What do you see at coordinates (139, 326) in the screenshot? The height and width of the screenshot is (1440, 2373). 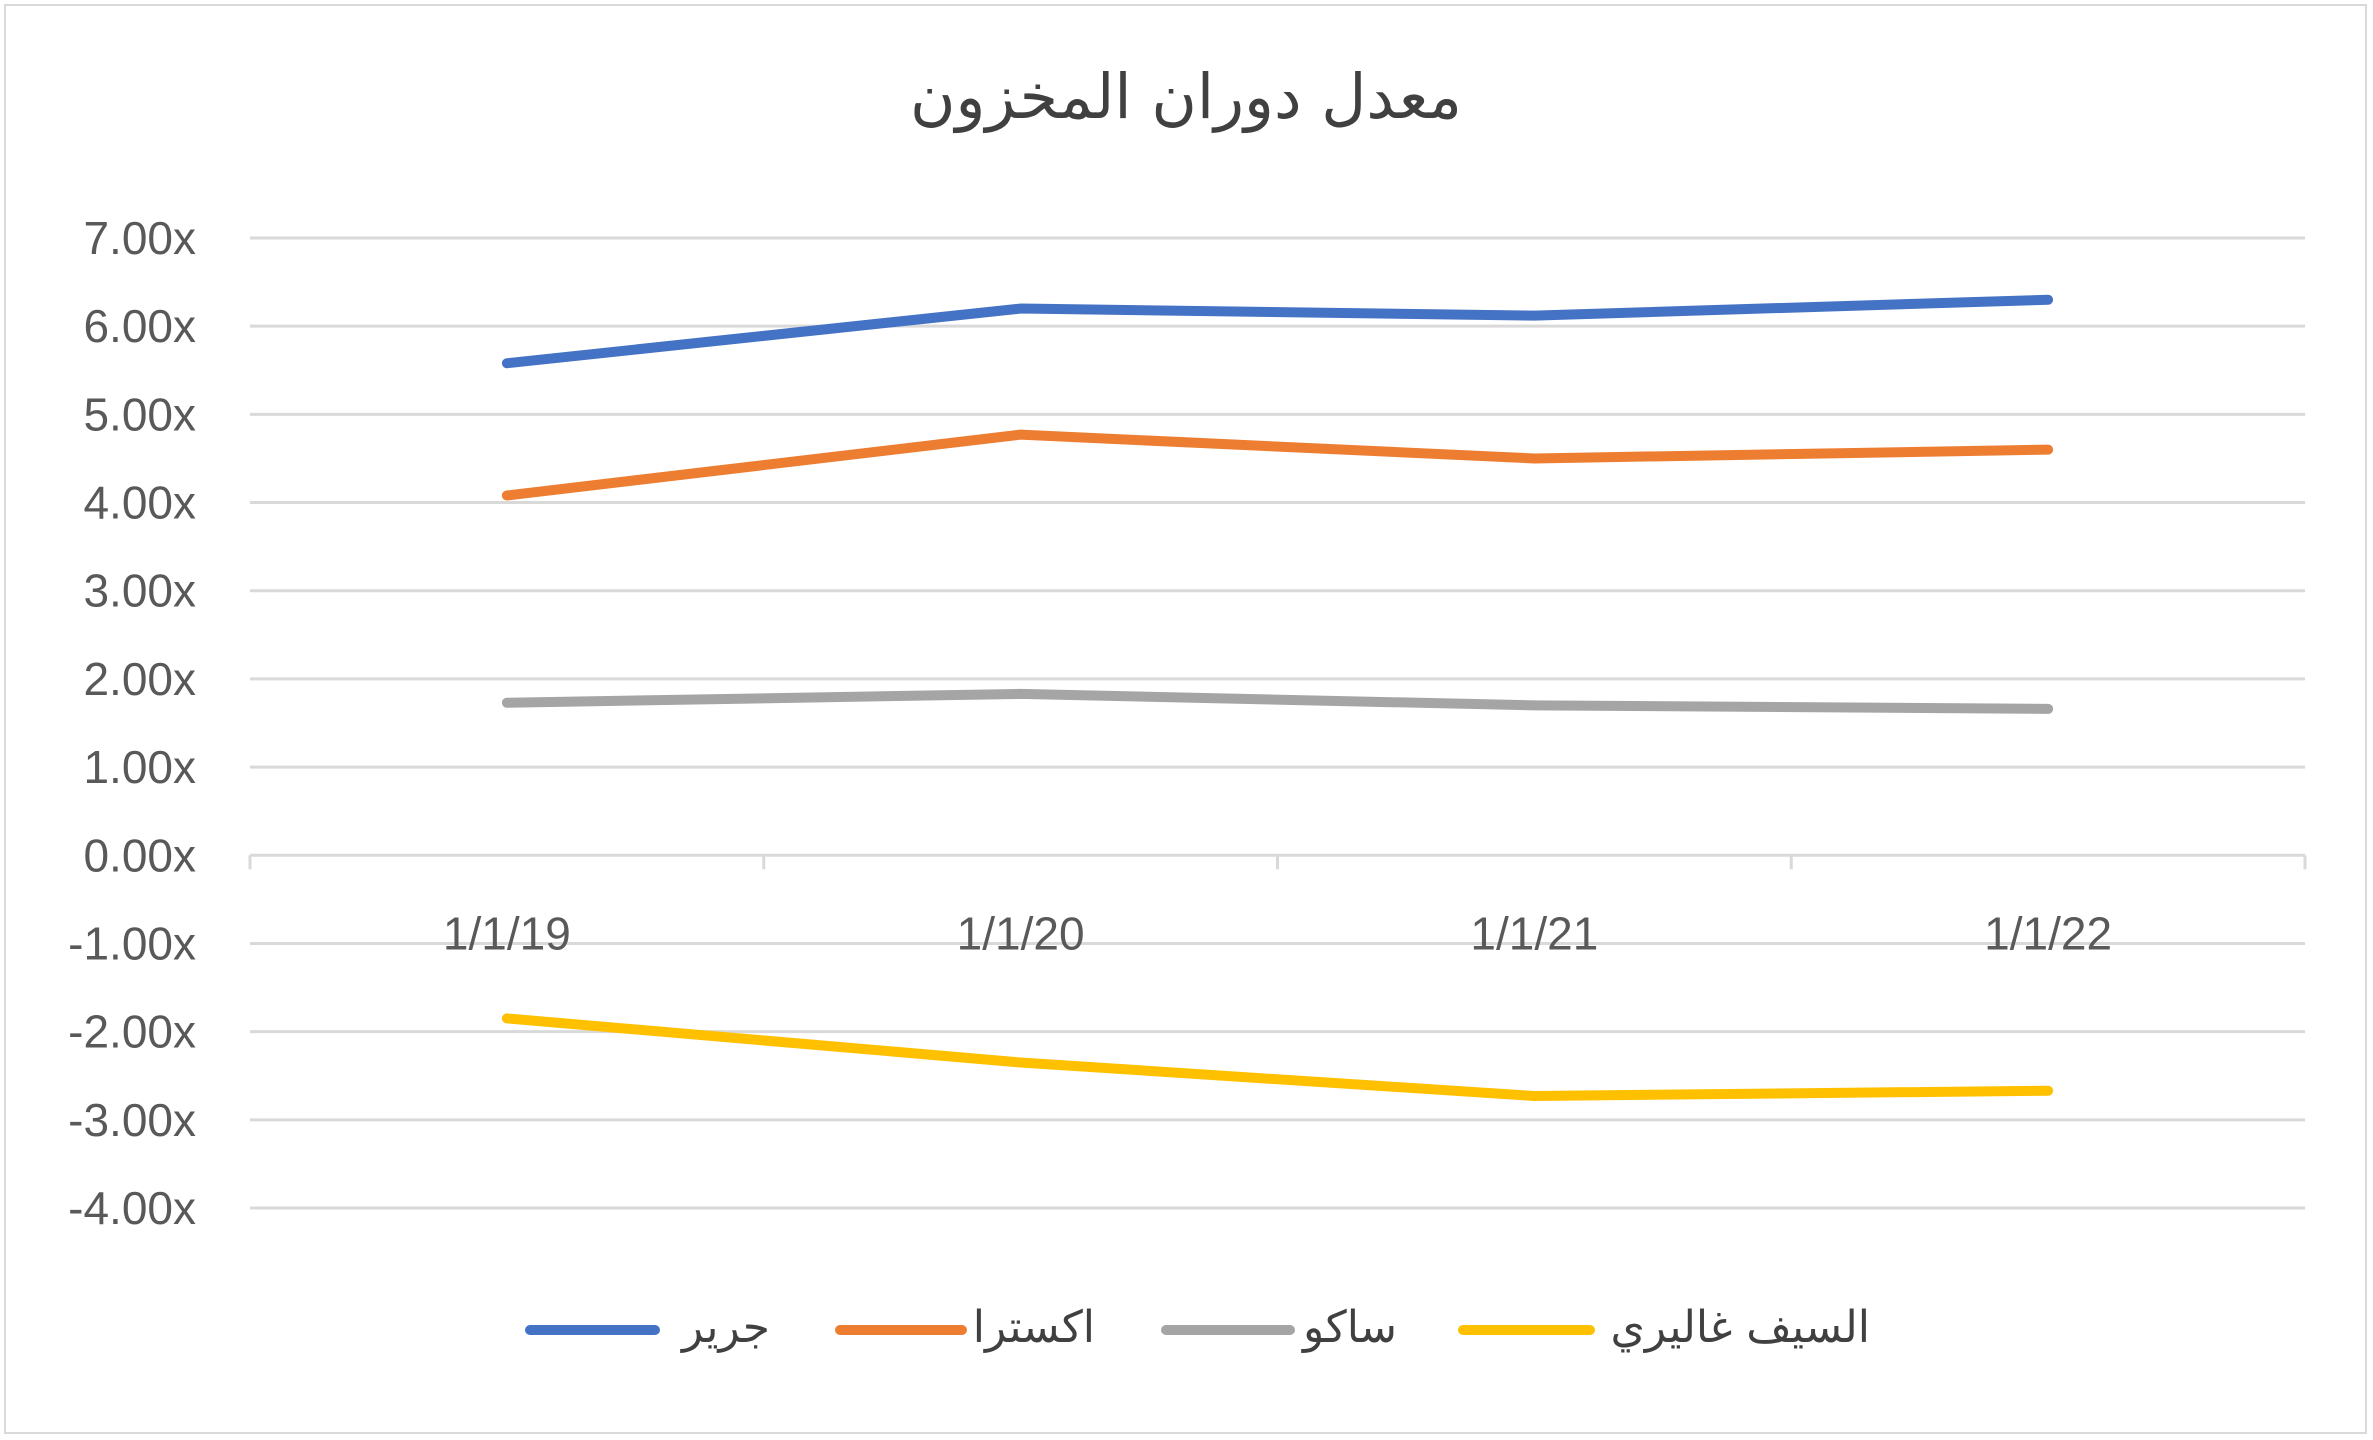 I see `y-tick-label: 6.00x` at bounding box center [139, 326].